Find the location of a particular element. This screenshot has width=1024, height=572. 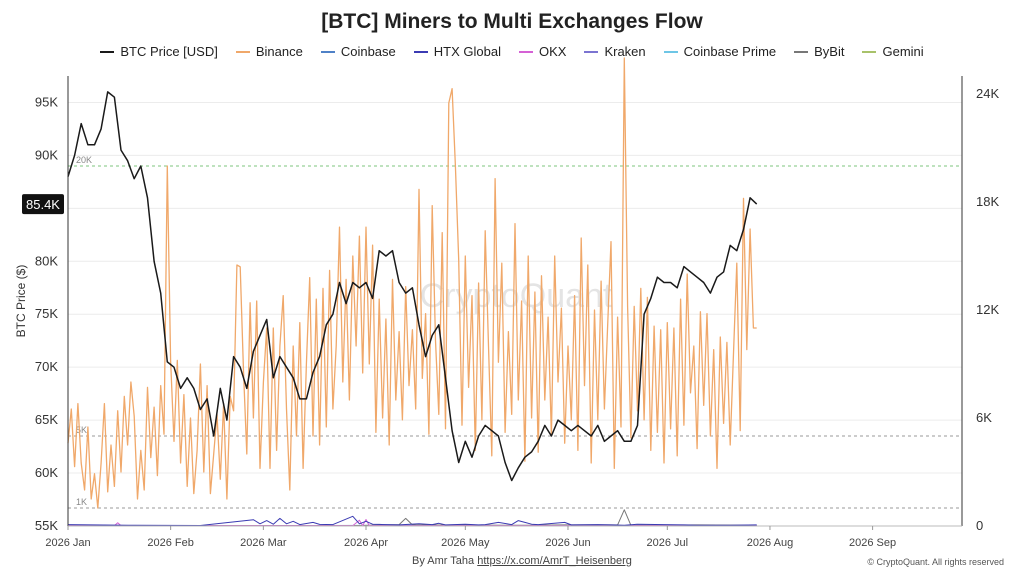

legend-item: Coinbase Prime is located at coordinates (719, 51).